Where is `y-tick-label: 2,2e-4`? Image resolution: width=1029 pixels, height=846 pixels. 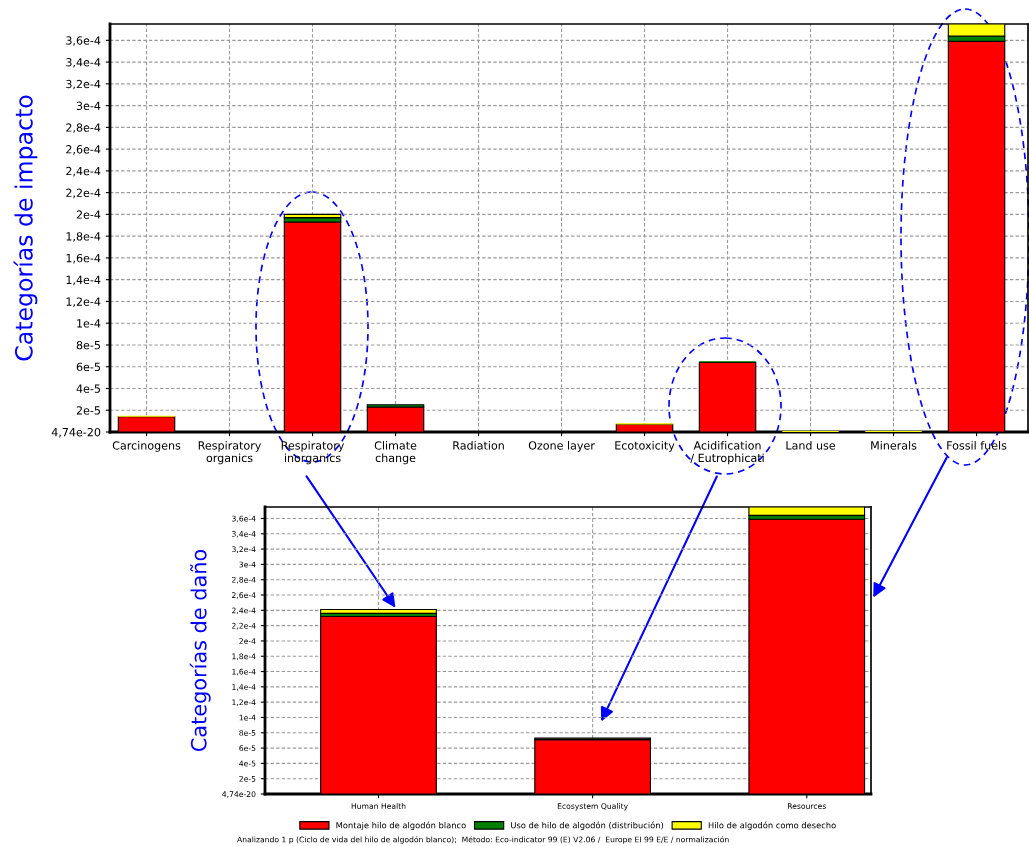 y-tick-label: 2,2e-4 is located at coordinates (83, 193).